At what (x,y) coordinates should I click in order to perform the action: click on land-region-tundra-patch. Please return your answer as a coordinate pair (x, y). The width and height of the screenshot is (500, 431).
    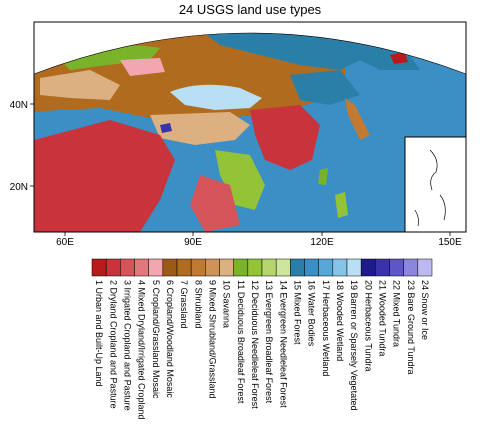
    Looking at the image, I should click on (166, 128).